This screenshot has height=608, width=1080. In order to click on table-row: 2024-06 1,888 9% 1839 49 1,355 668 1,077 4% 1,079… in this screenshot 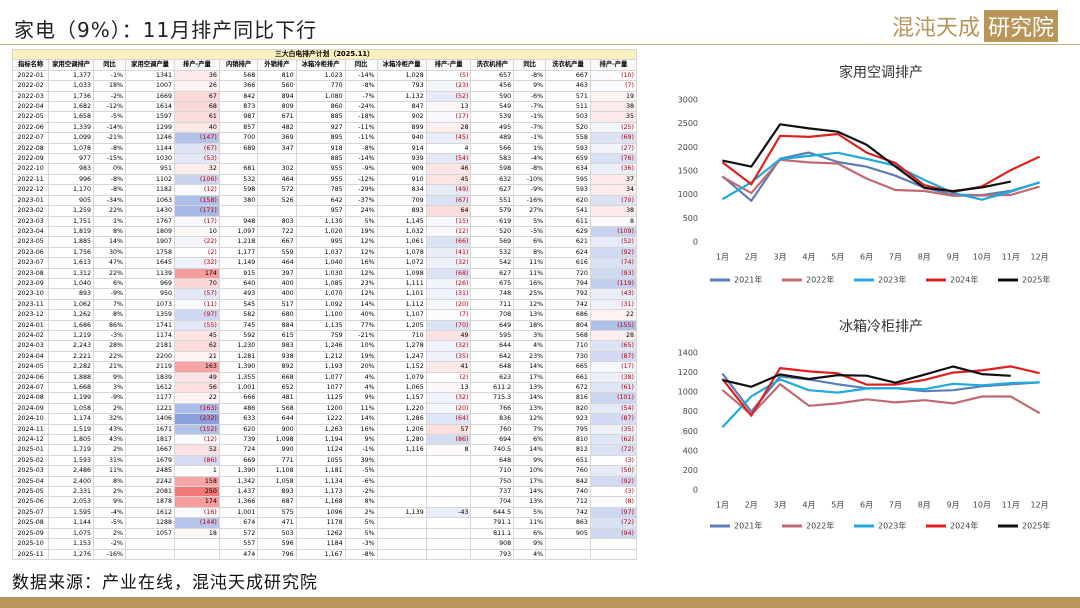, I will do `click(324, 377)`.